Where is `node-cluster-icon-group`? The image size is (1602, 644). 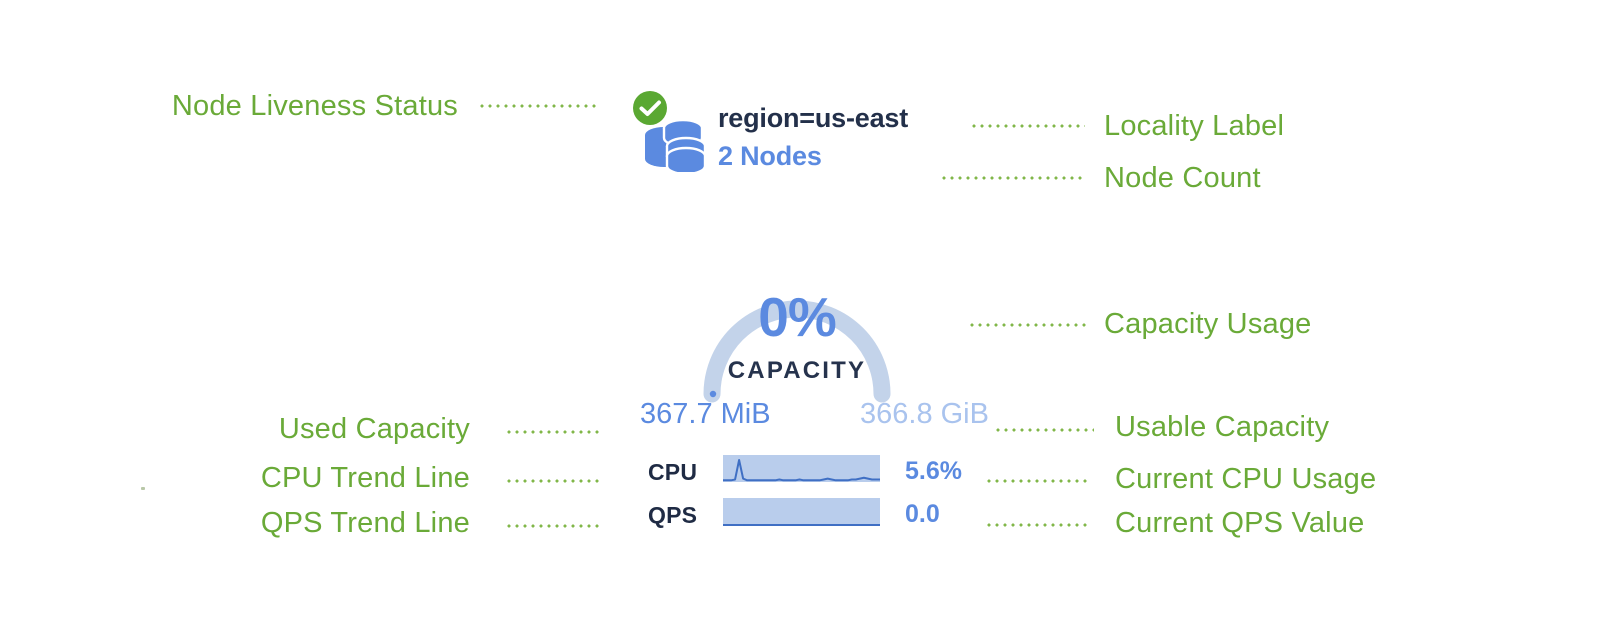
node-cluster-icon-group is located at coordinates (671, 131).